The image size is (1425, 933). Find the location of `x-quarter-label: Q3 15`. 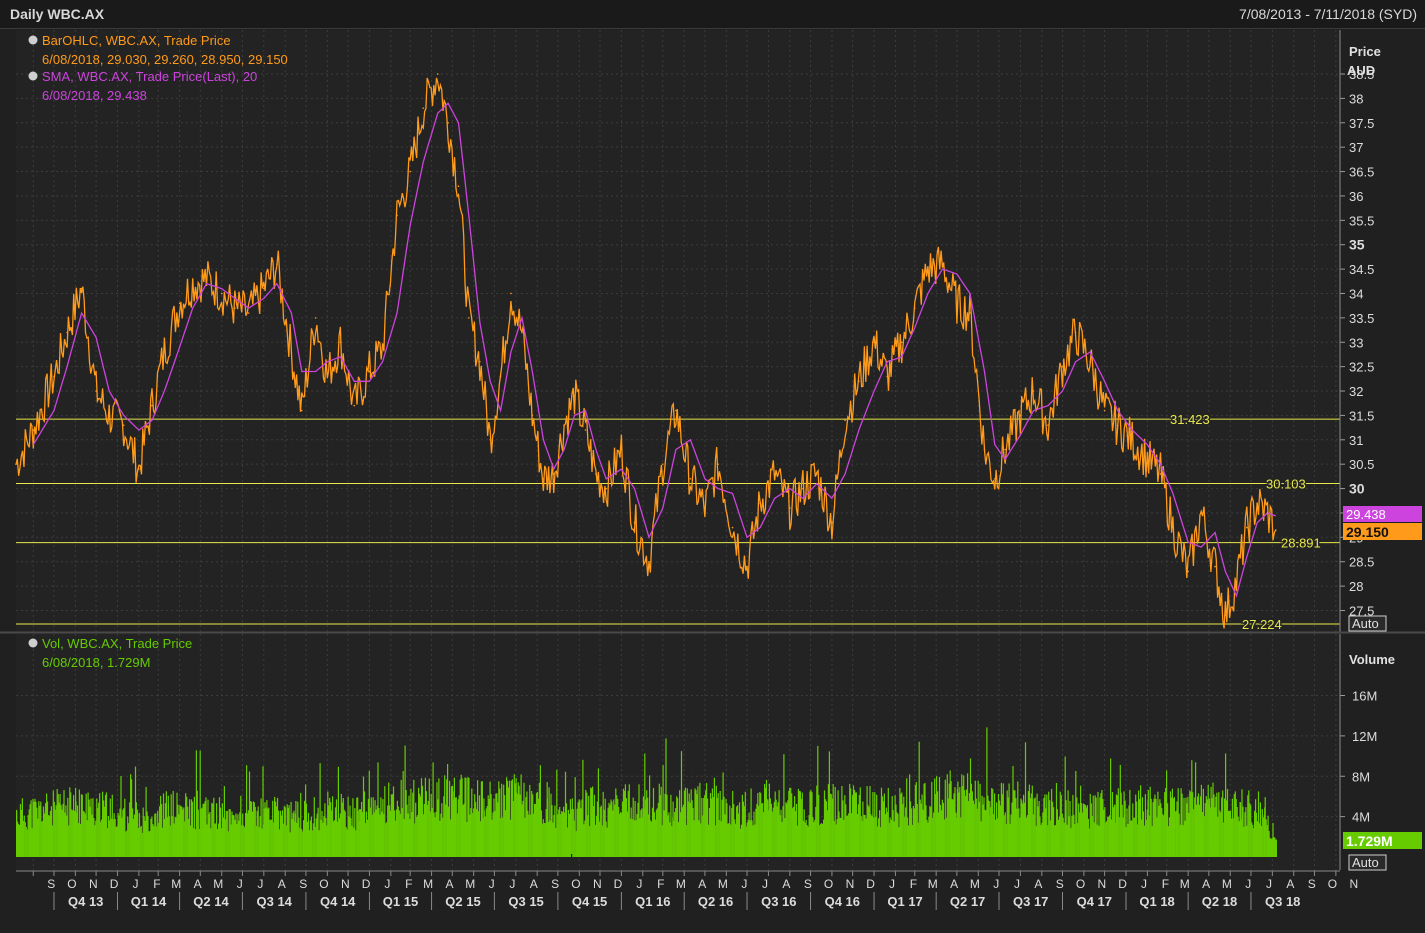

x-quarter-label: Q3 15 is located at coordinates (525, 901).